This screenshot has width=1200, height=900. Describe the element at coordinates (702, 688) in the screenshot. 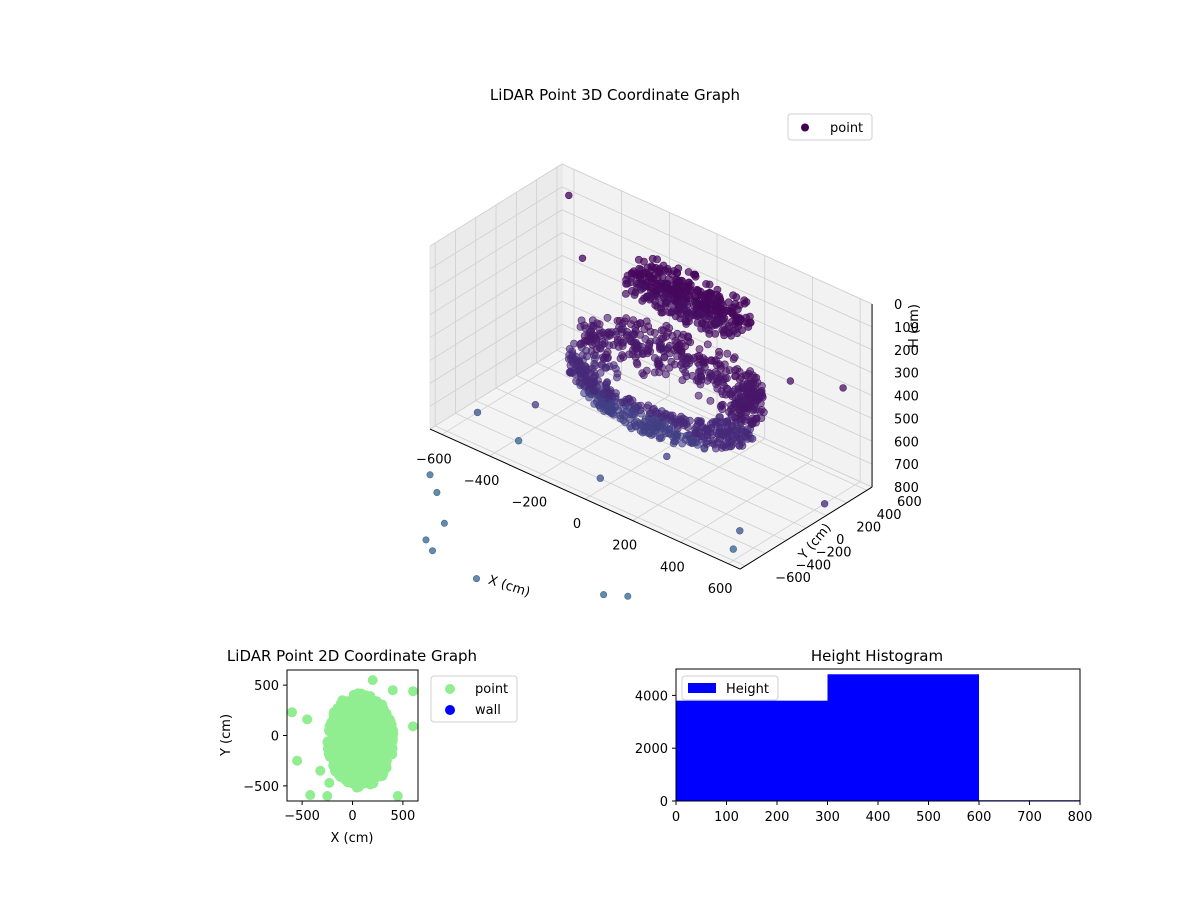

I see `histogram-legend-swatch` at that location.